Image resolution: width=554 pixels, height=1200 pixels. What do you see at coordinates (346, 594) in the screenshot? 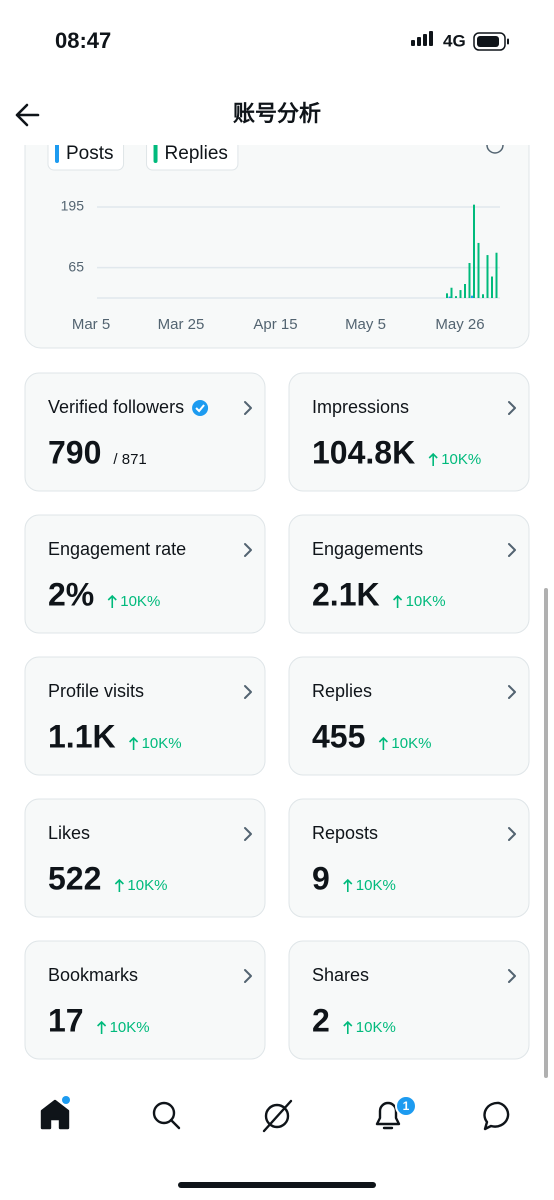
I see `metric-value: 2.1K` at bounding box center [346, 594].